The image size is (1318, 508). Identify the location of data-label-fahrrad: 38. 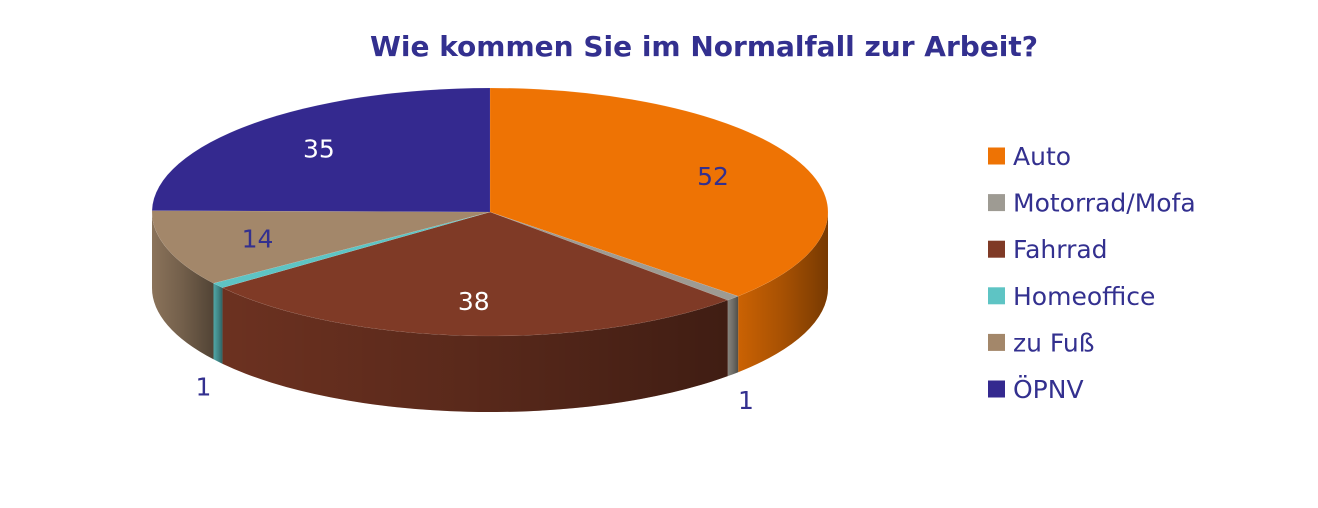
(474, 301).